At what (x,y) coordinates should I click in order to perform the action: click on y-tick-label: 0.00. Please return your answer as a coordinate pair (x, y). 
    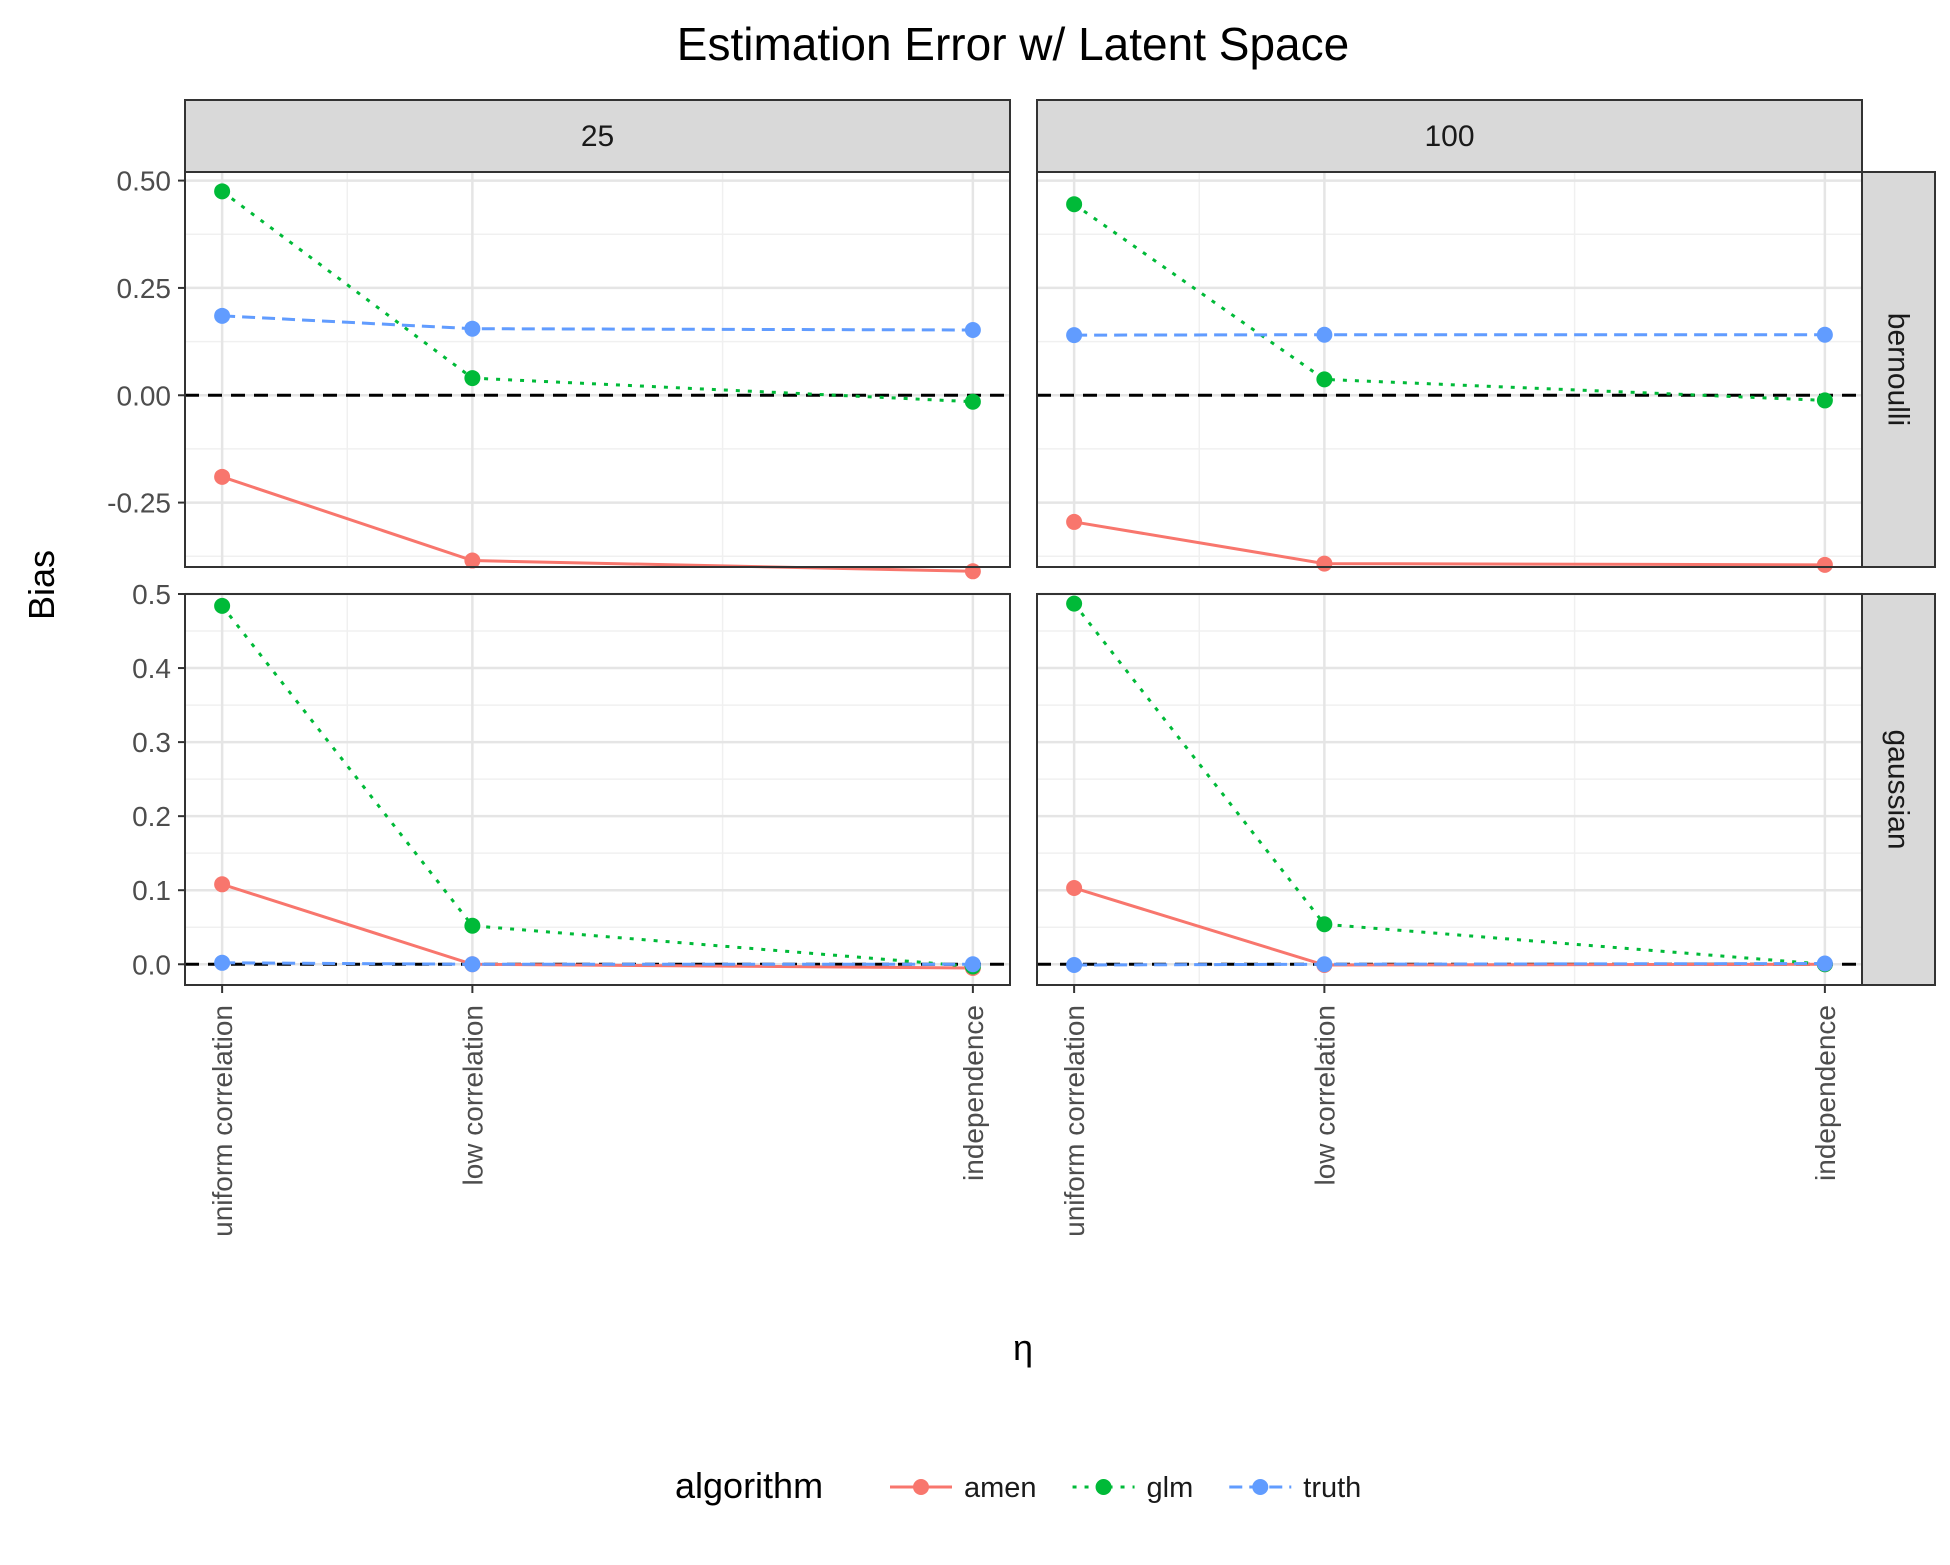
    Looking at the image, I should click on (144, 395).